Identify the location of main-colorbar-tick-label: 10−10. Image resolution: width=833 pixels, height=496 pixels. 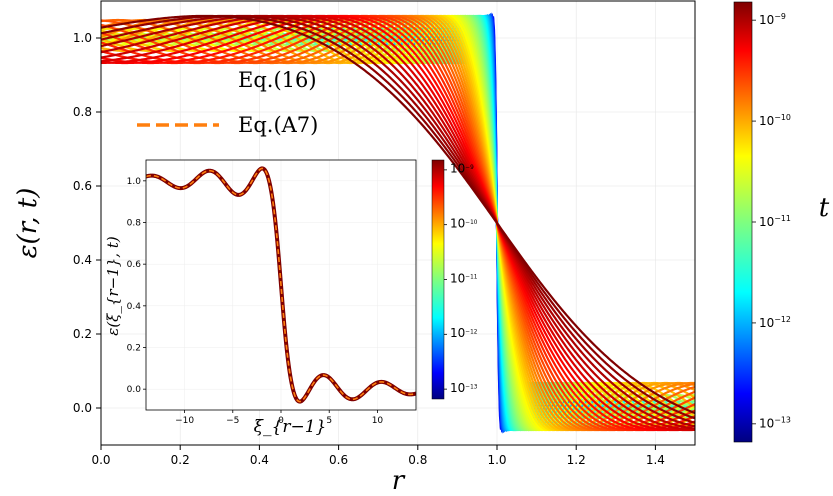
(775, 120).